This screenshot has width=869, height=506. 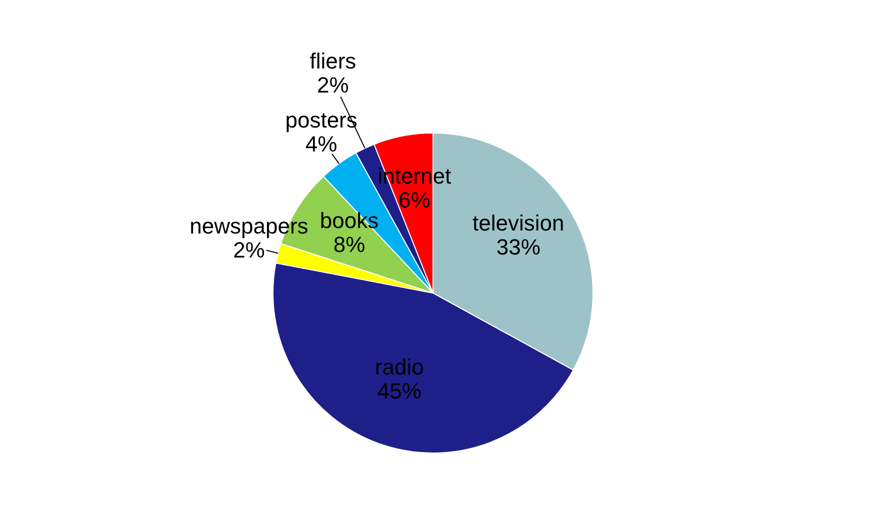 What do you see at coordinates (414, 200) in the screenshot?
I see `data-label: 6%` at bounding box center [414, 200].